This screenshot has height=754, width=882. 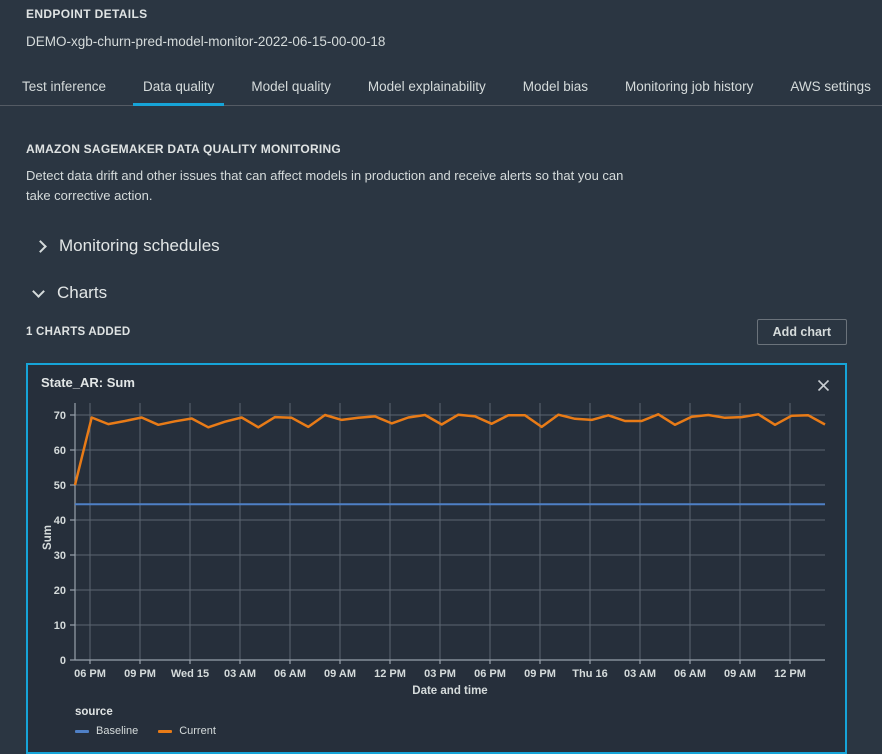 I want to click on y-tick-label: 40, so click(x=60, y=521).